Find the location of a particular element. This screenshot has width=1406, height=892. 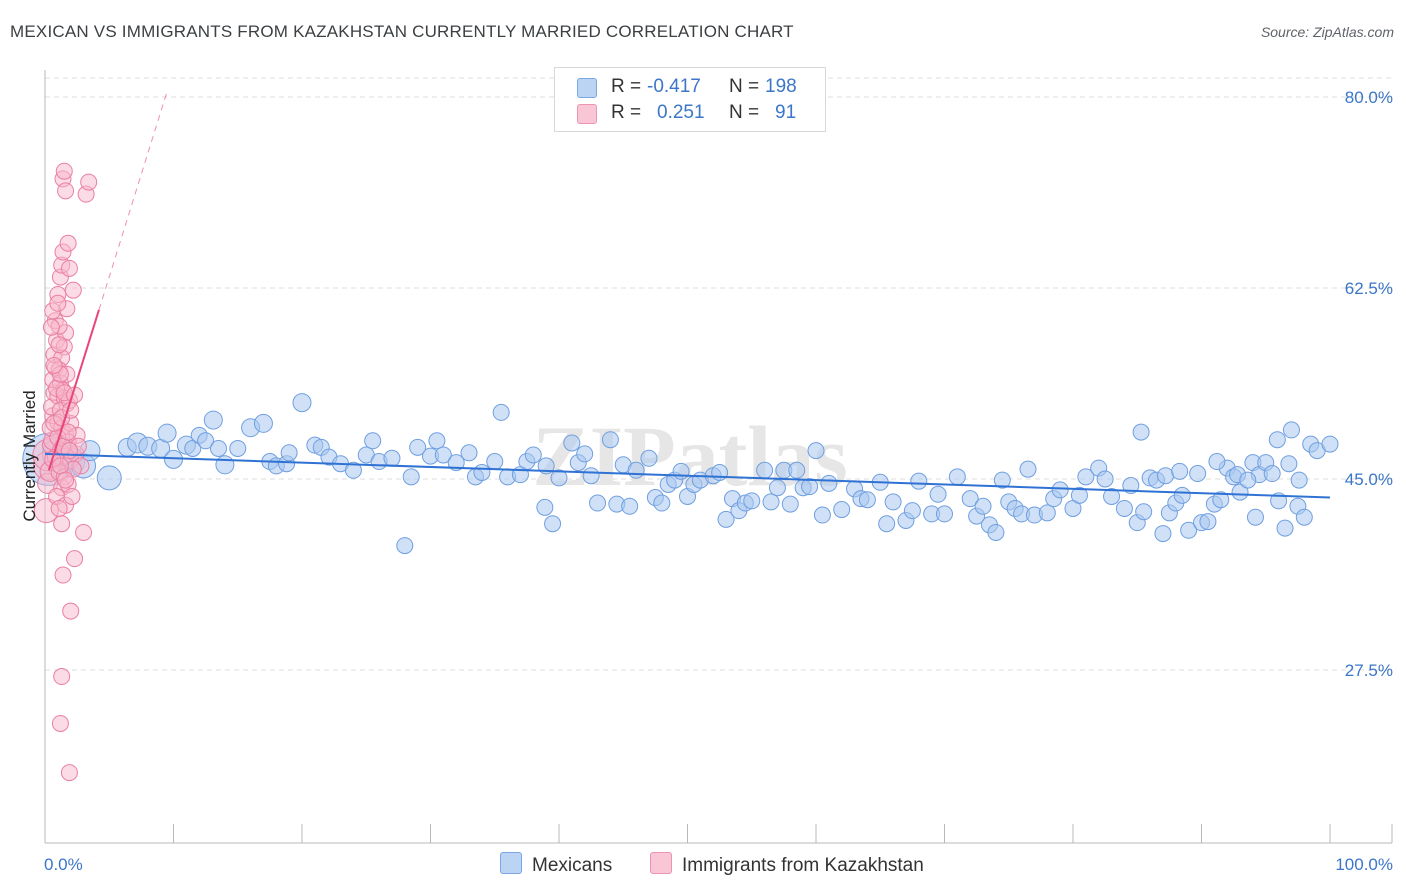

y-tick-label: 27.5% is located at coordinates (1369, 670).